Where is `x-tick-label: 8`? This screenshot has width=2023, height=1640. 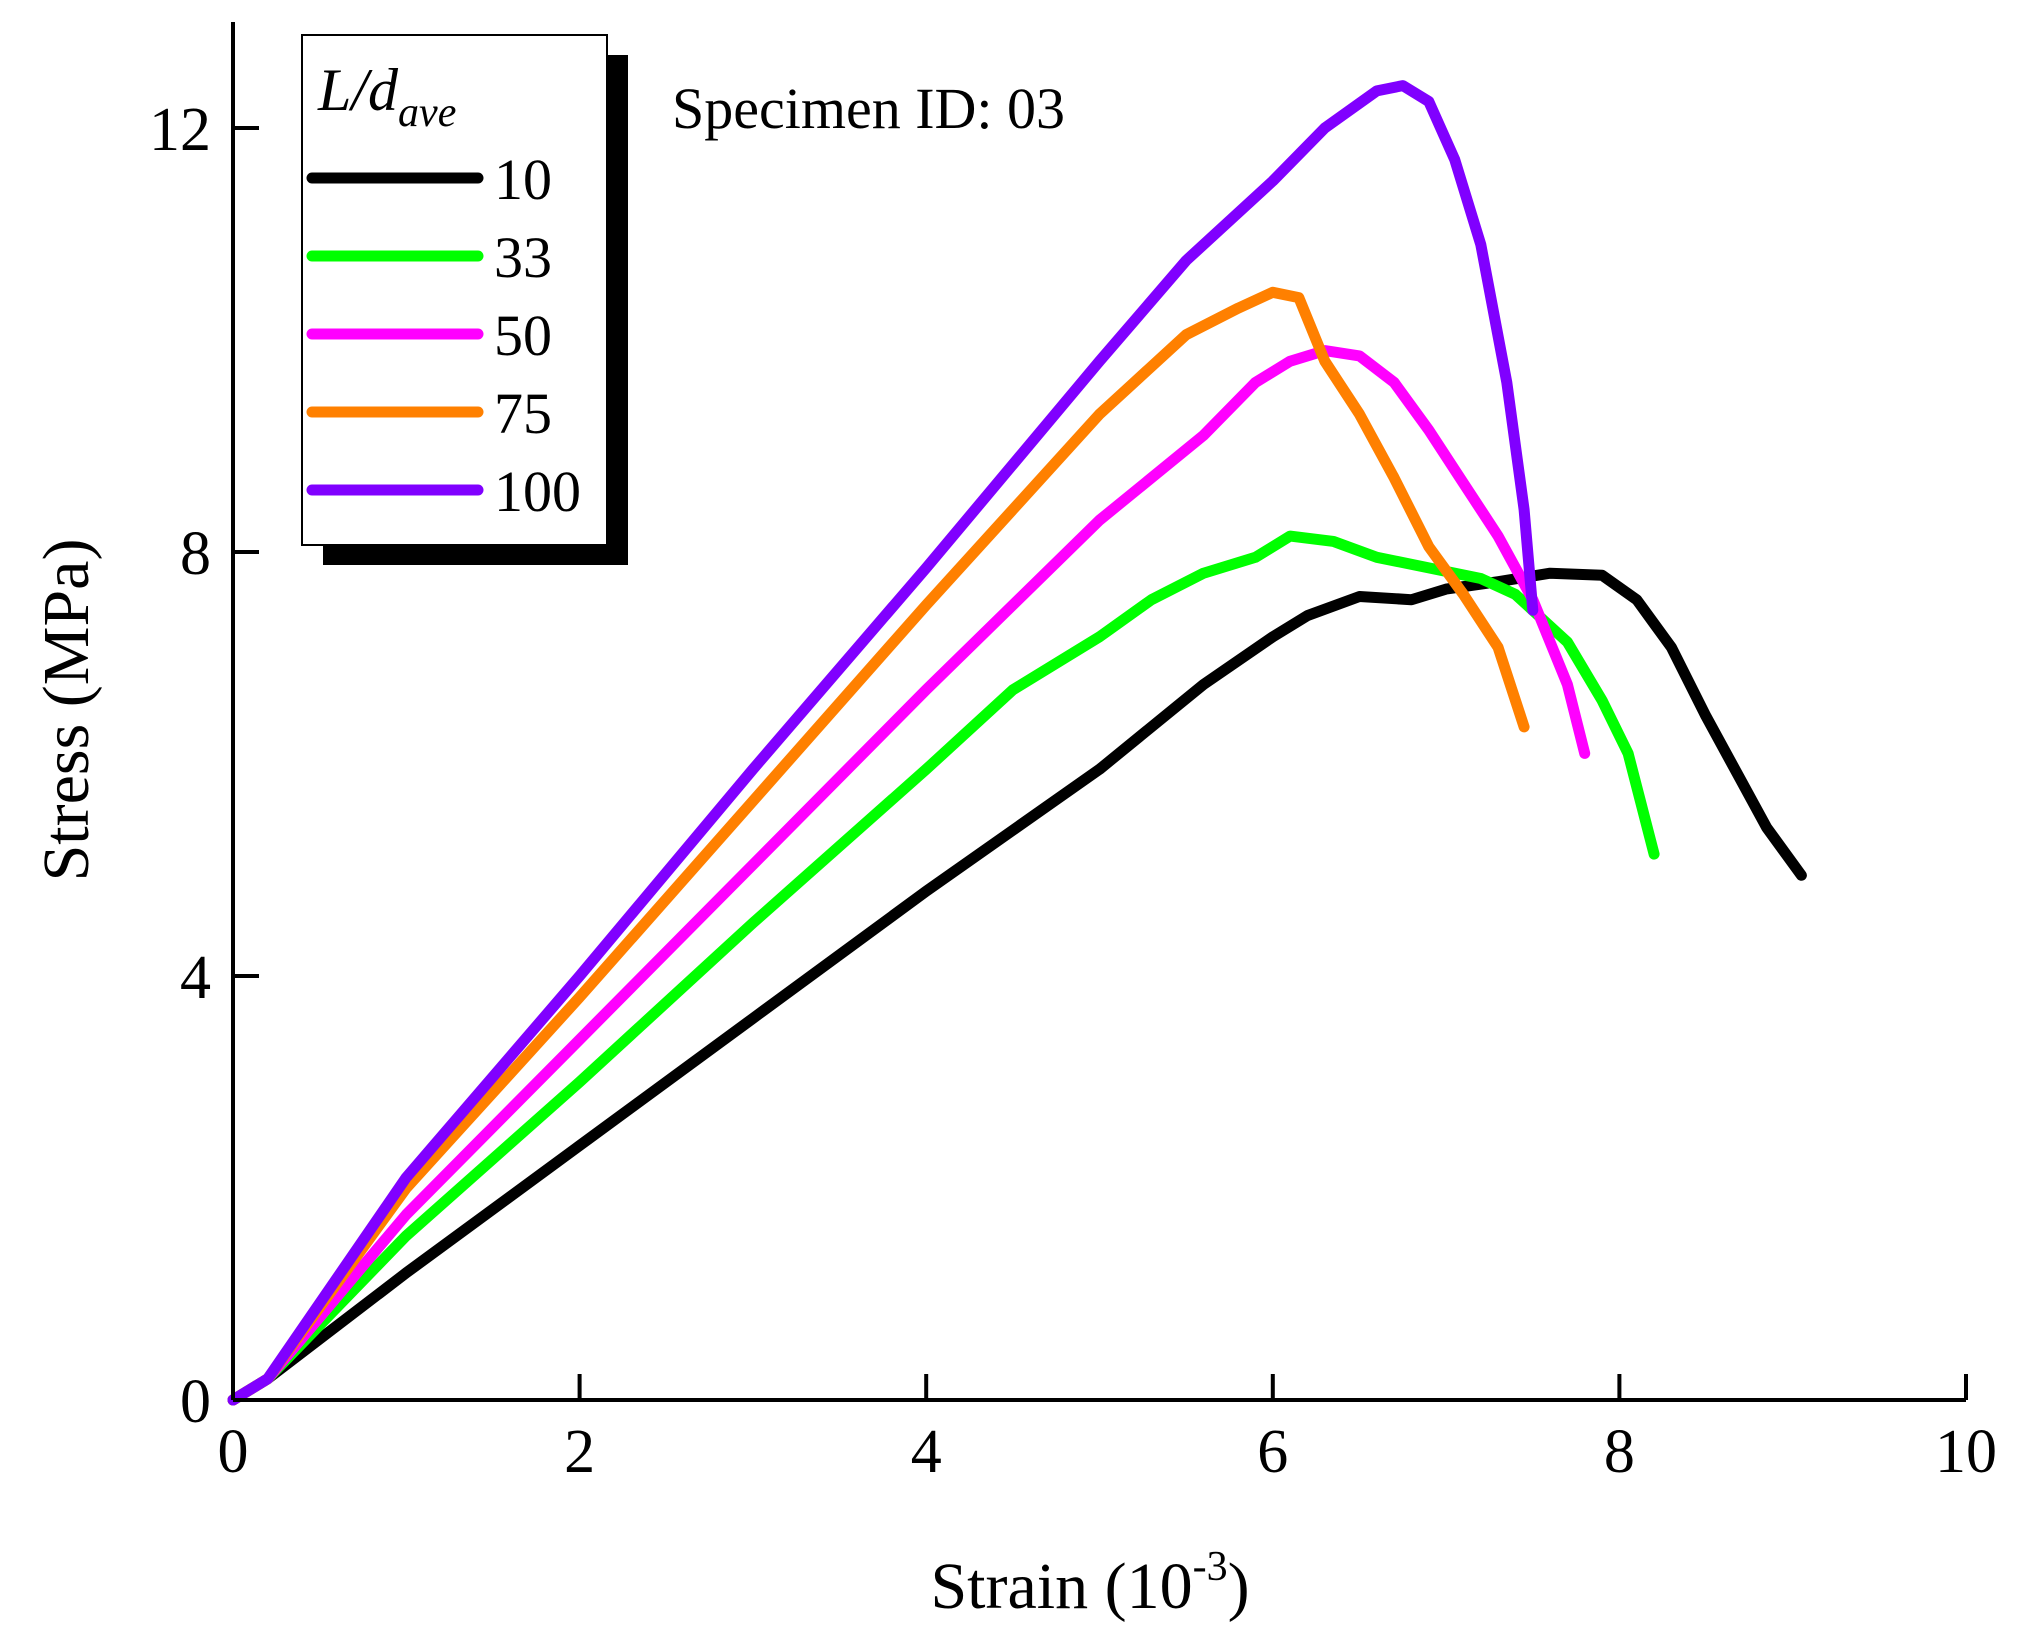 x-tick-label: 8 is located at coordinates (1619, 1452).